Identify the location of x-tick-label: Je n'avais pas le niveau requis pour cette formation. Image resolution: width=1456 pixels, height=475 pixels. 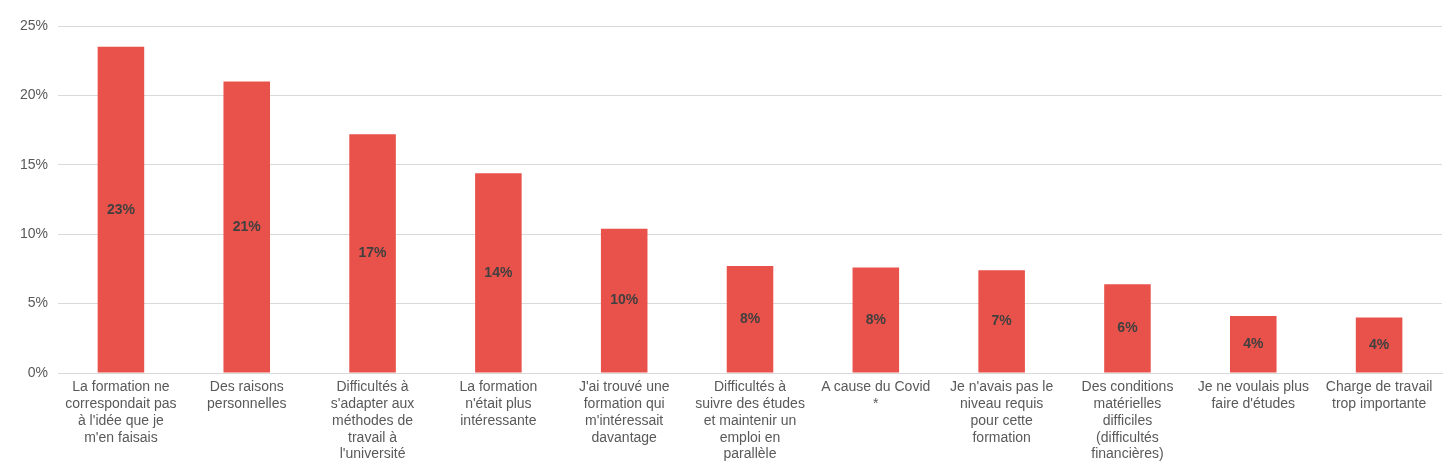
(1002, 411).